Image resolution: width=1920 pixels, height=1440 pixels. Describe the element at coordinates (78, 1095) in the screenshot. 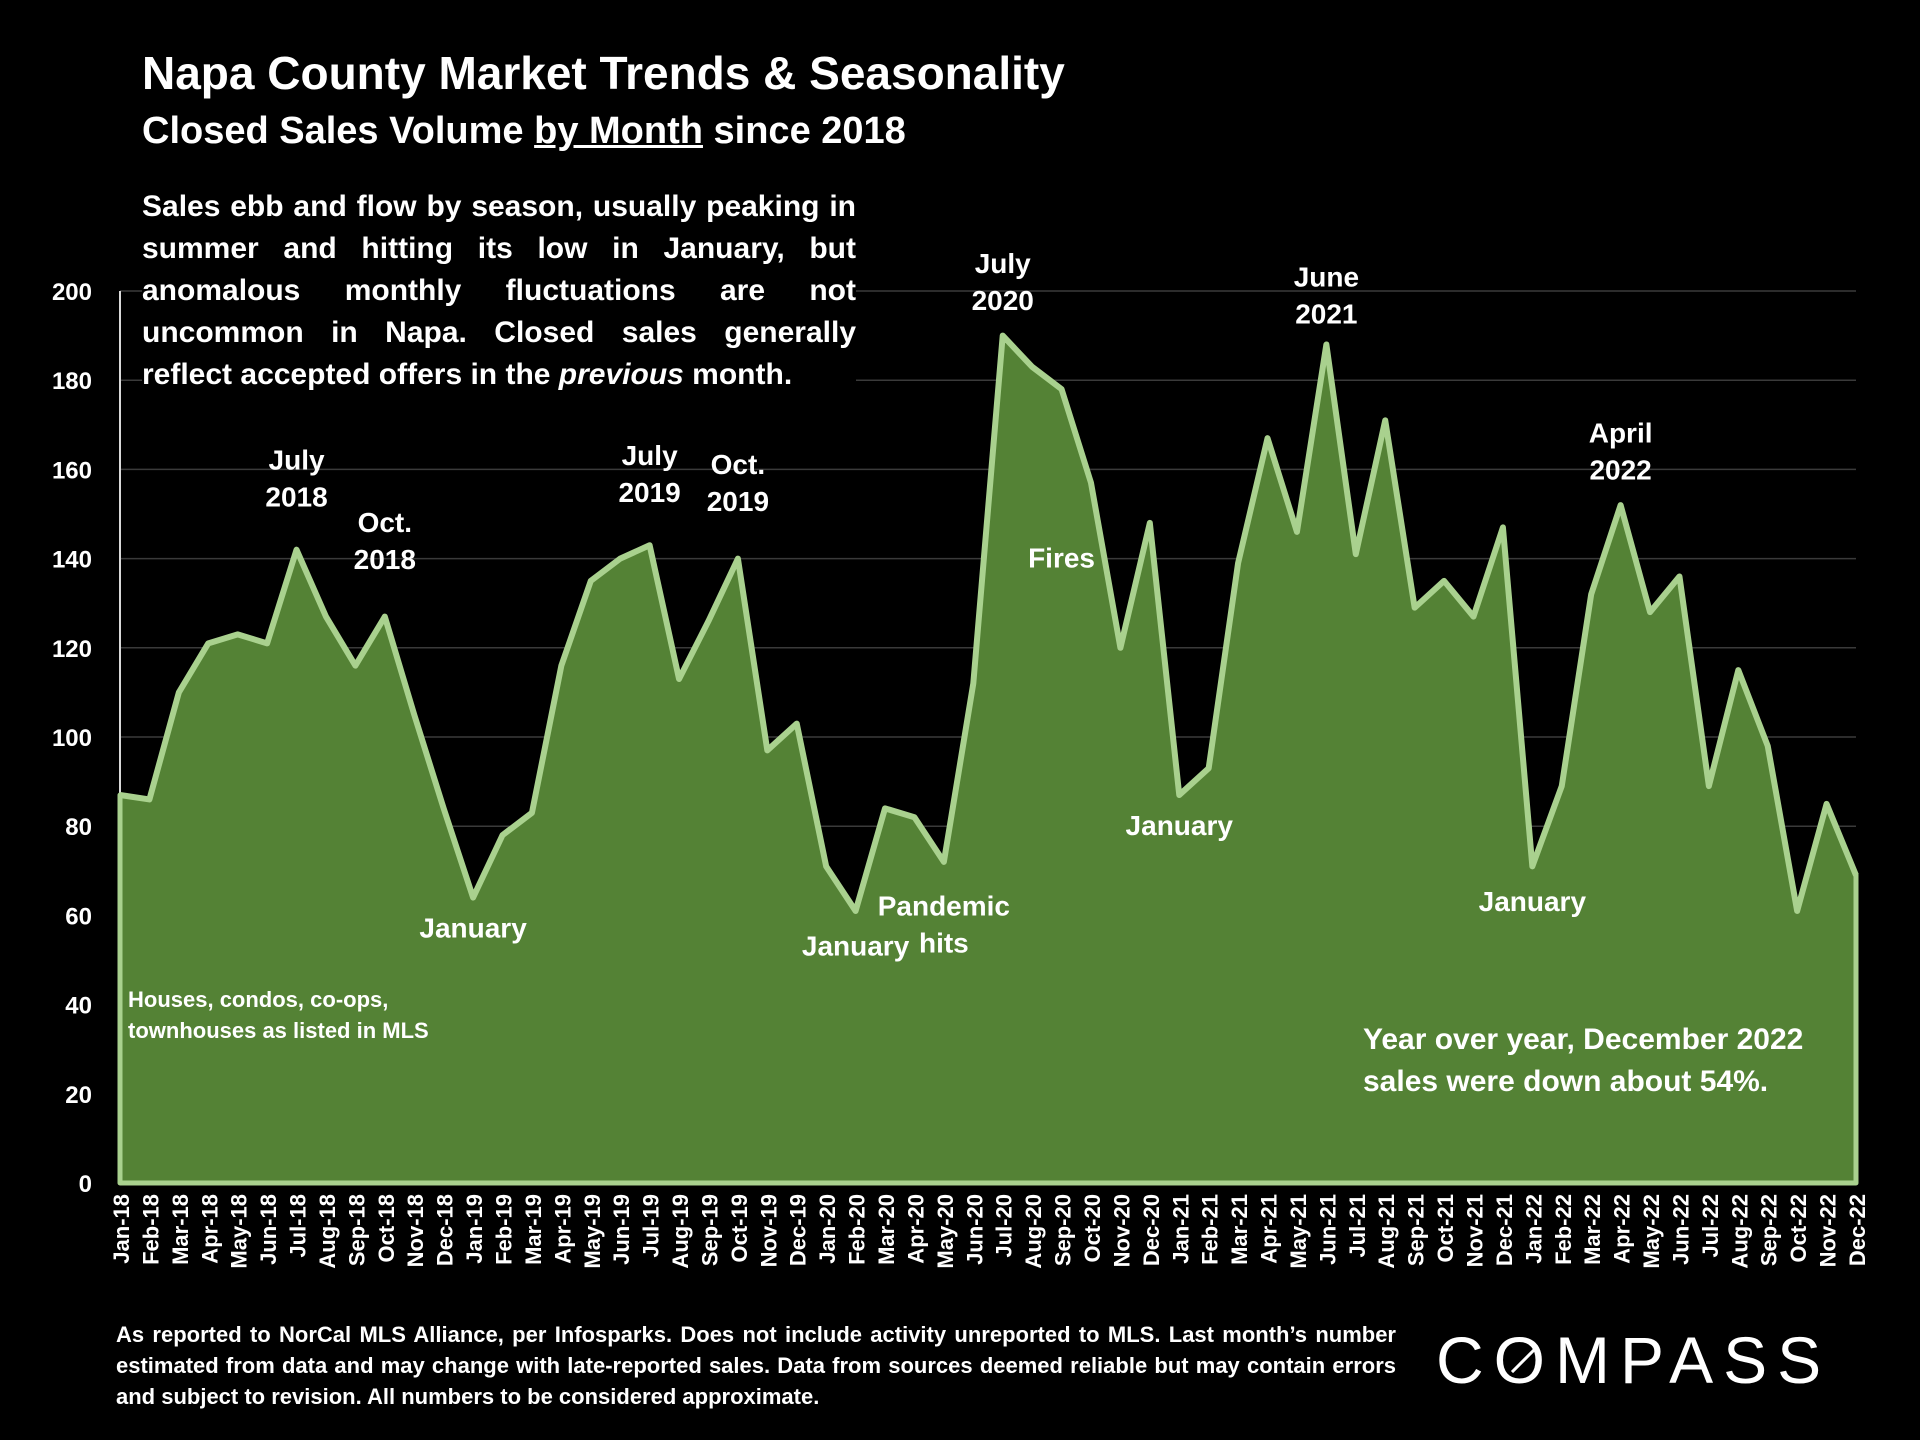

I see `y-tick-label: 20` at that location.